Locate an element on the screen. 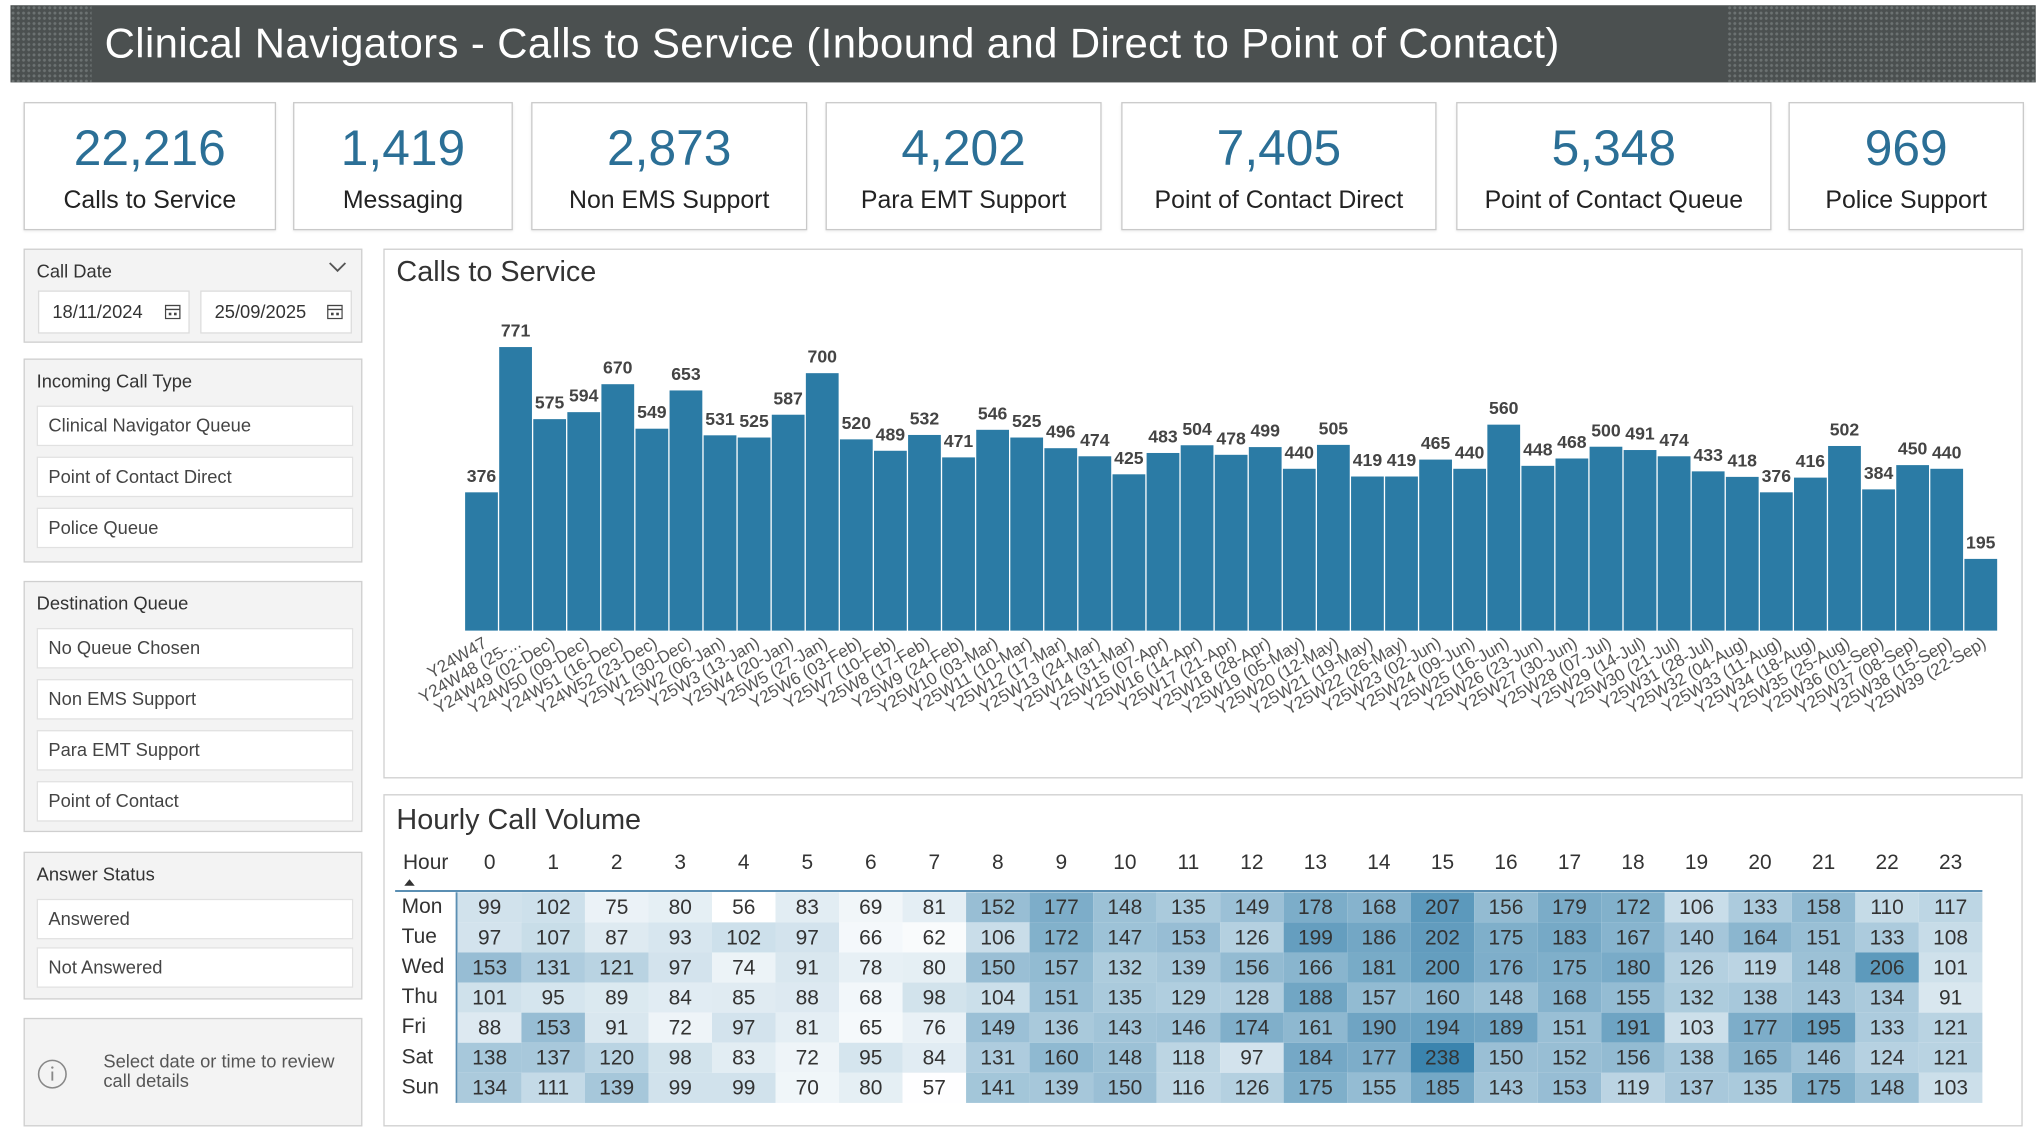  data-label: 531 is located at coordinates (720, 419).